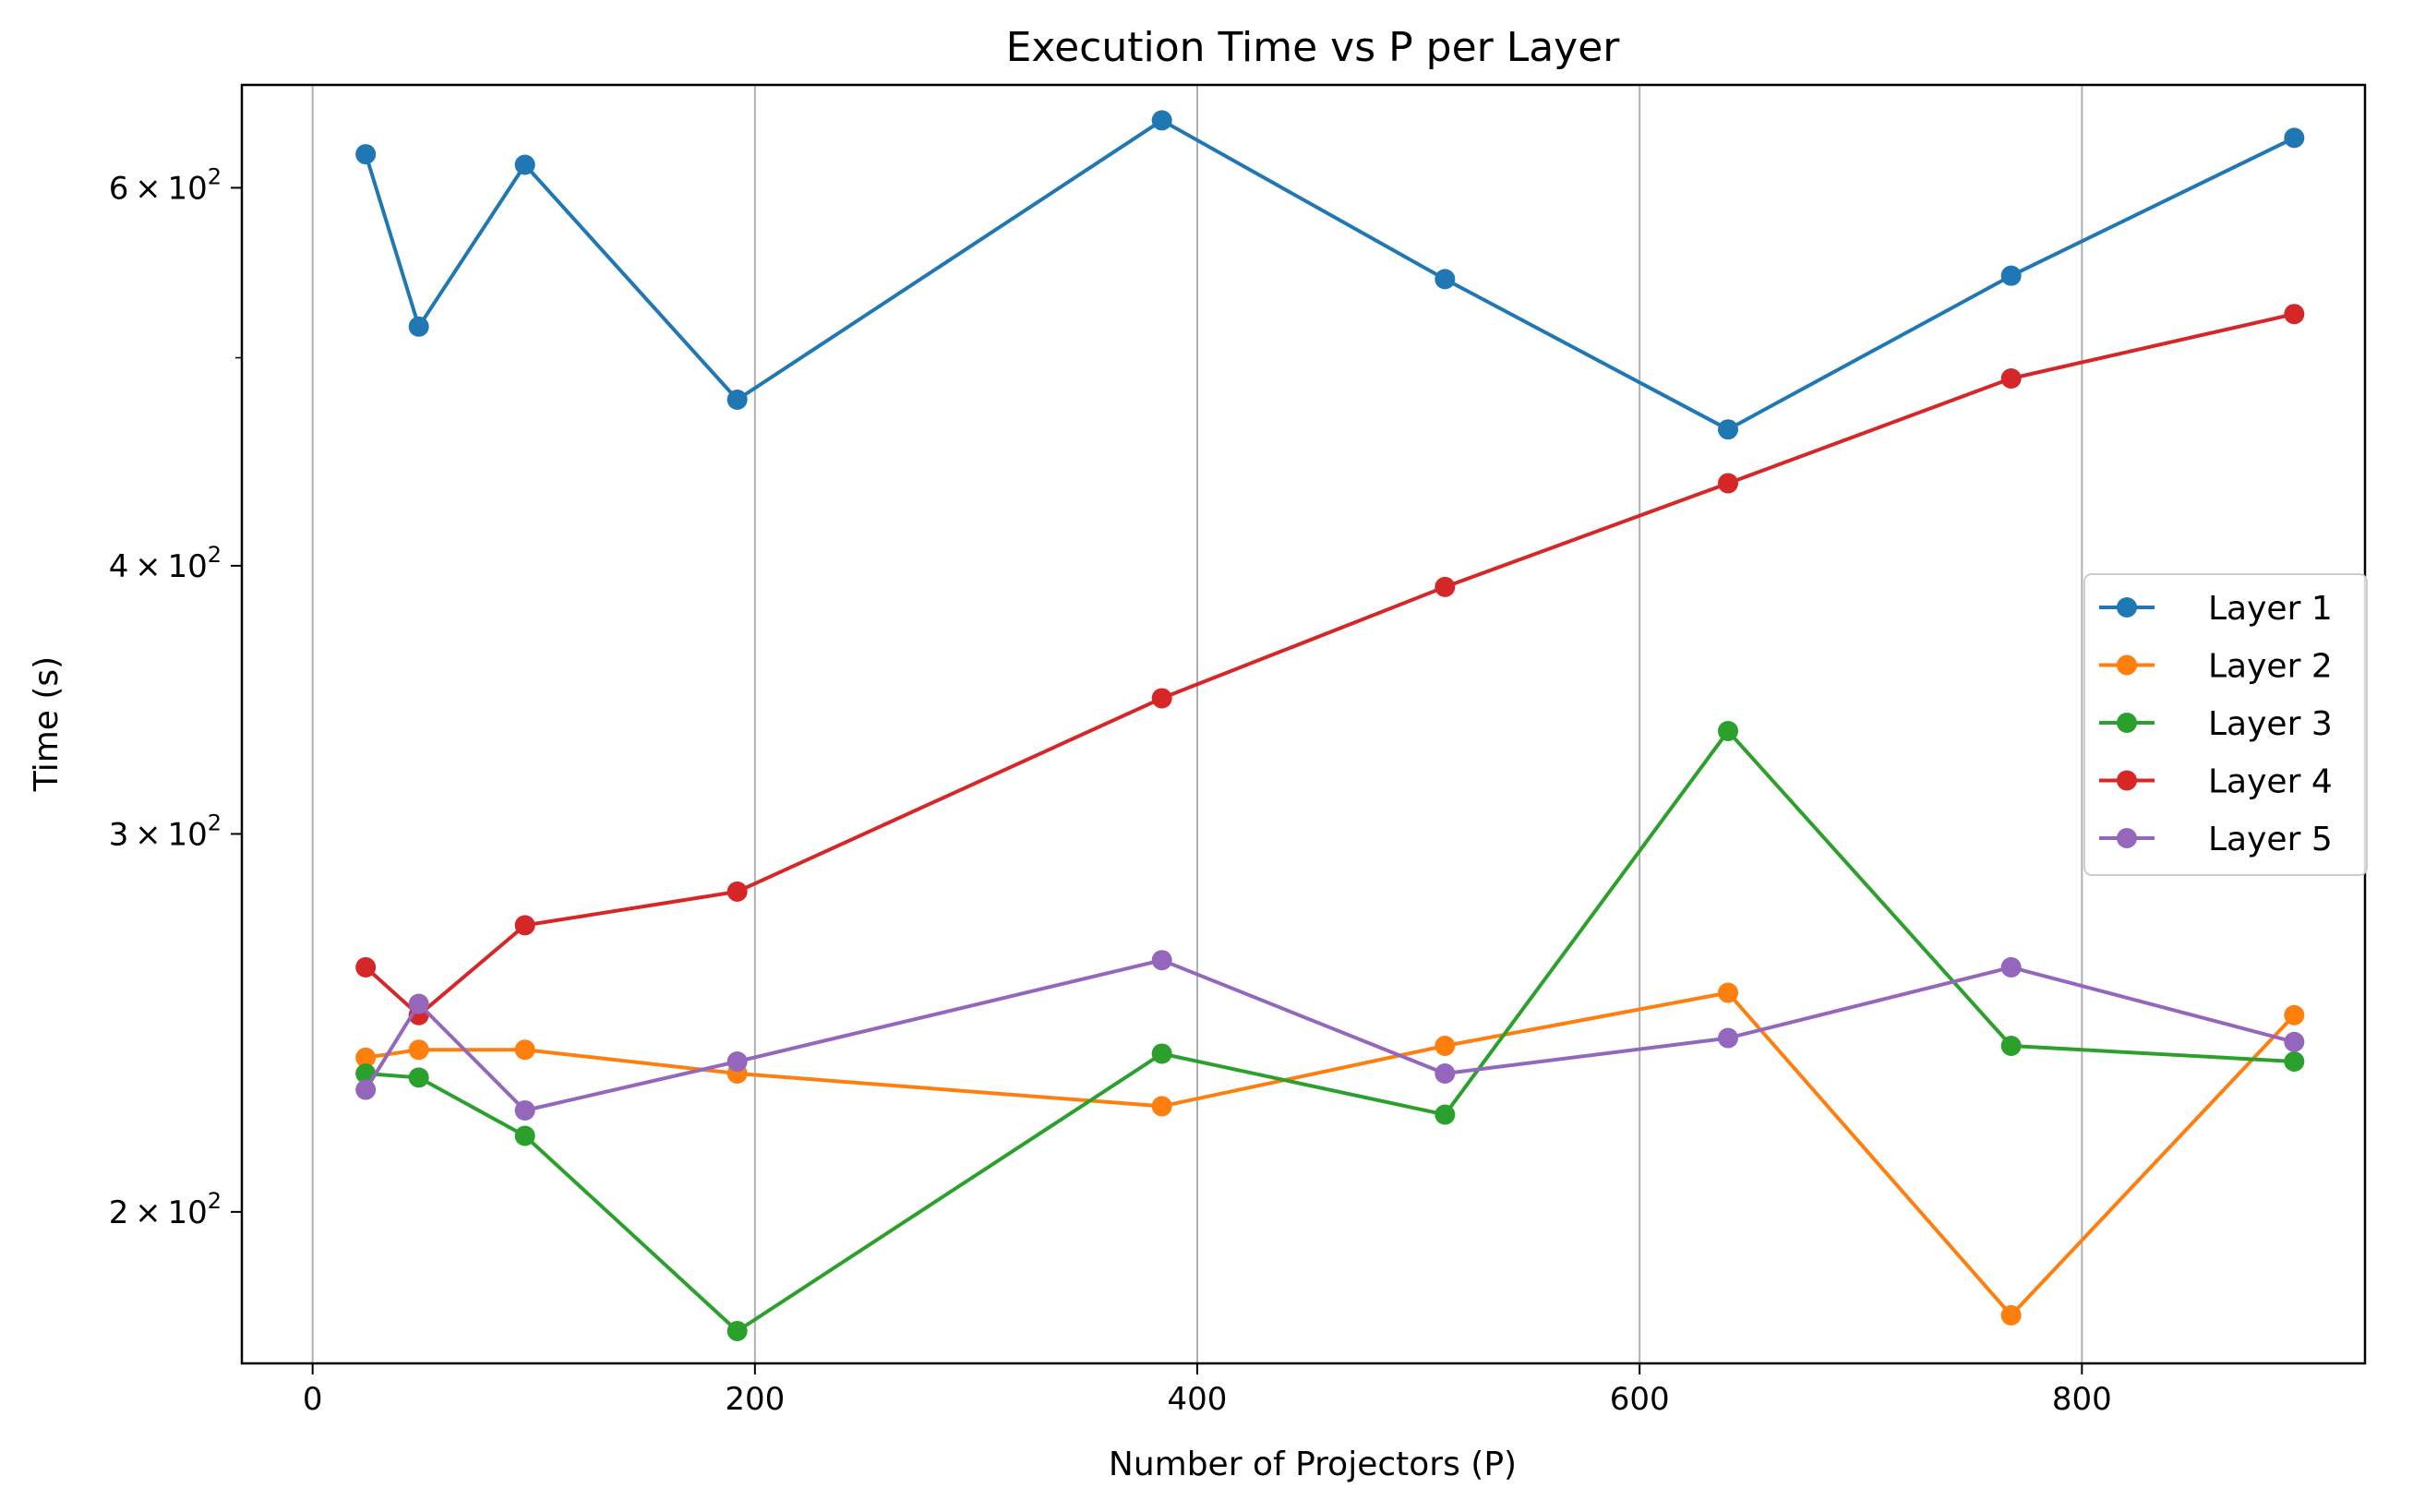 The width and height of the screenshot is (2413, 1512). I want to click on legend-entry: Layer 1, so click(2216, 609).